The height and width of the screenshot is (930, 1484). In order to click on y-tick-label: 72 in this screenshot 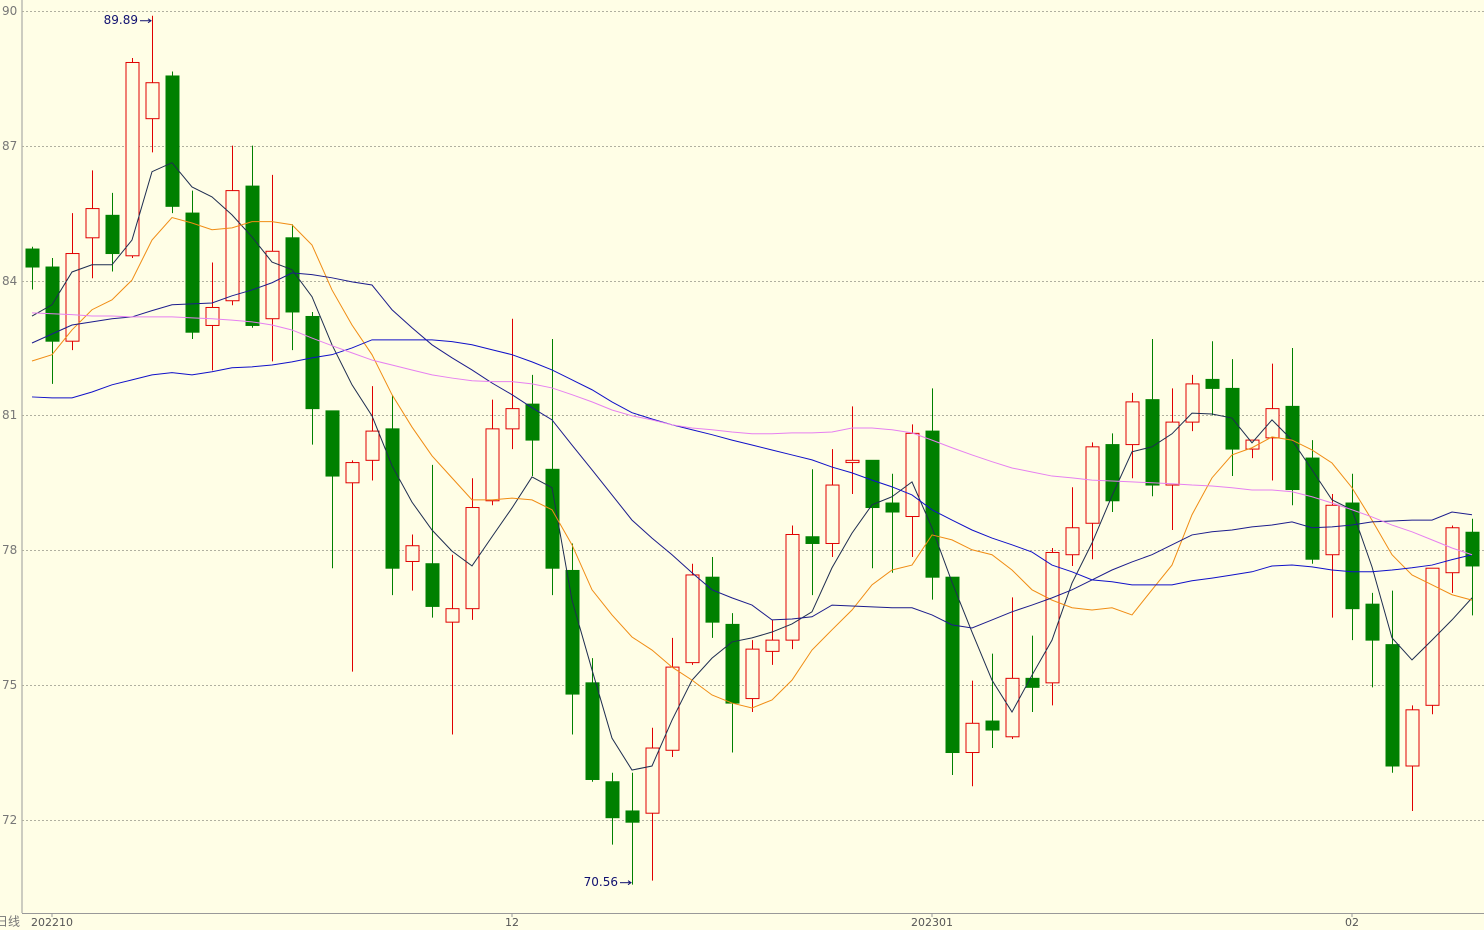, I will do `click(9, 820)`.